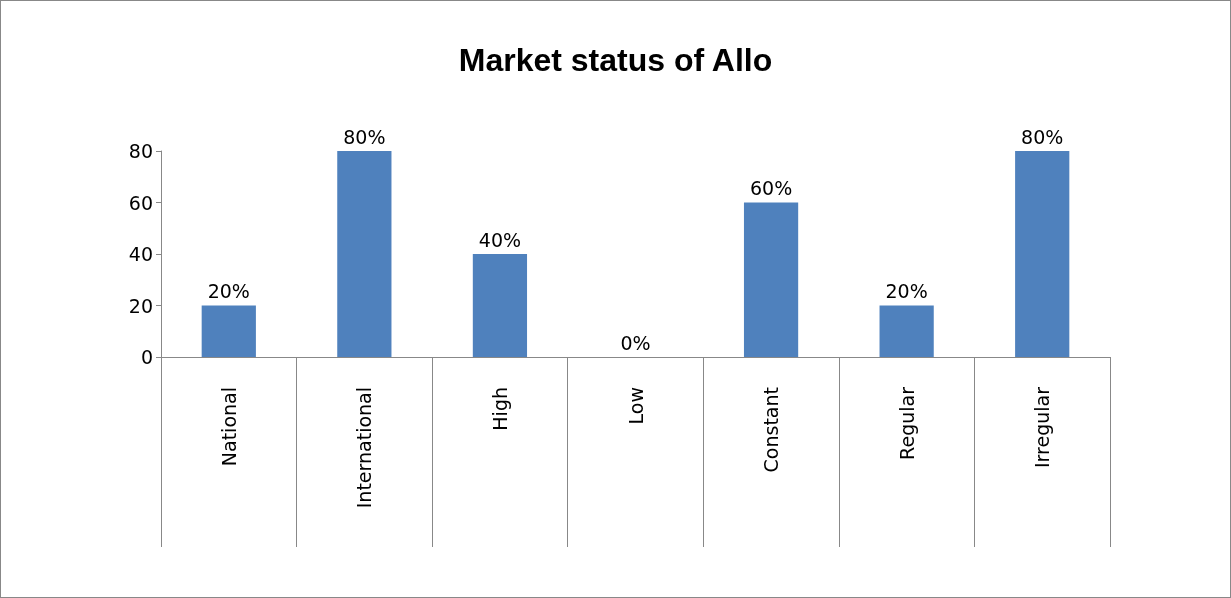 The image size is (1231, 598). I want to click on x-tick-label: Constant, so click(771, 430).